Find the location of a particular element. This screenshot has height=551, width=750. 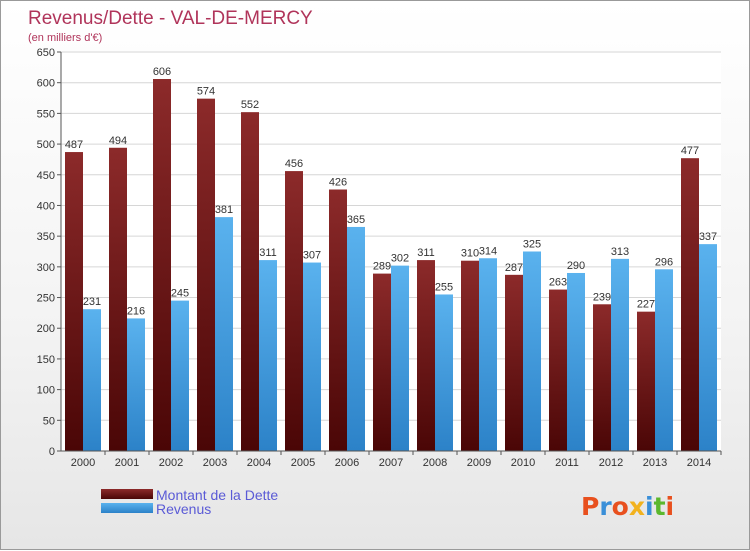

legend-swatch-dette is located at coordinates (127, 494).